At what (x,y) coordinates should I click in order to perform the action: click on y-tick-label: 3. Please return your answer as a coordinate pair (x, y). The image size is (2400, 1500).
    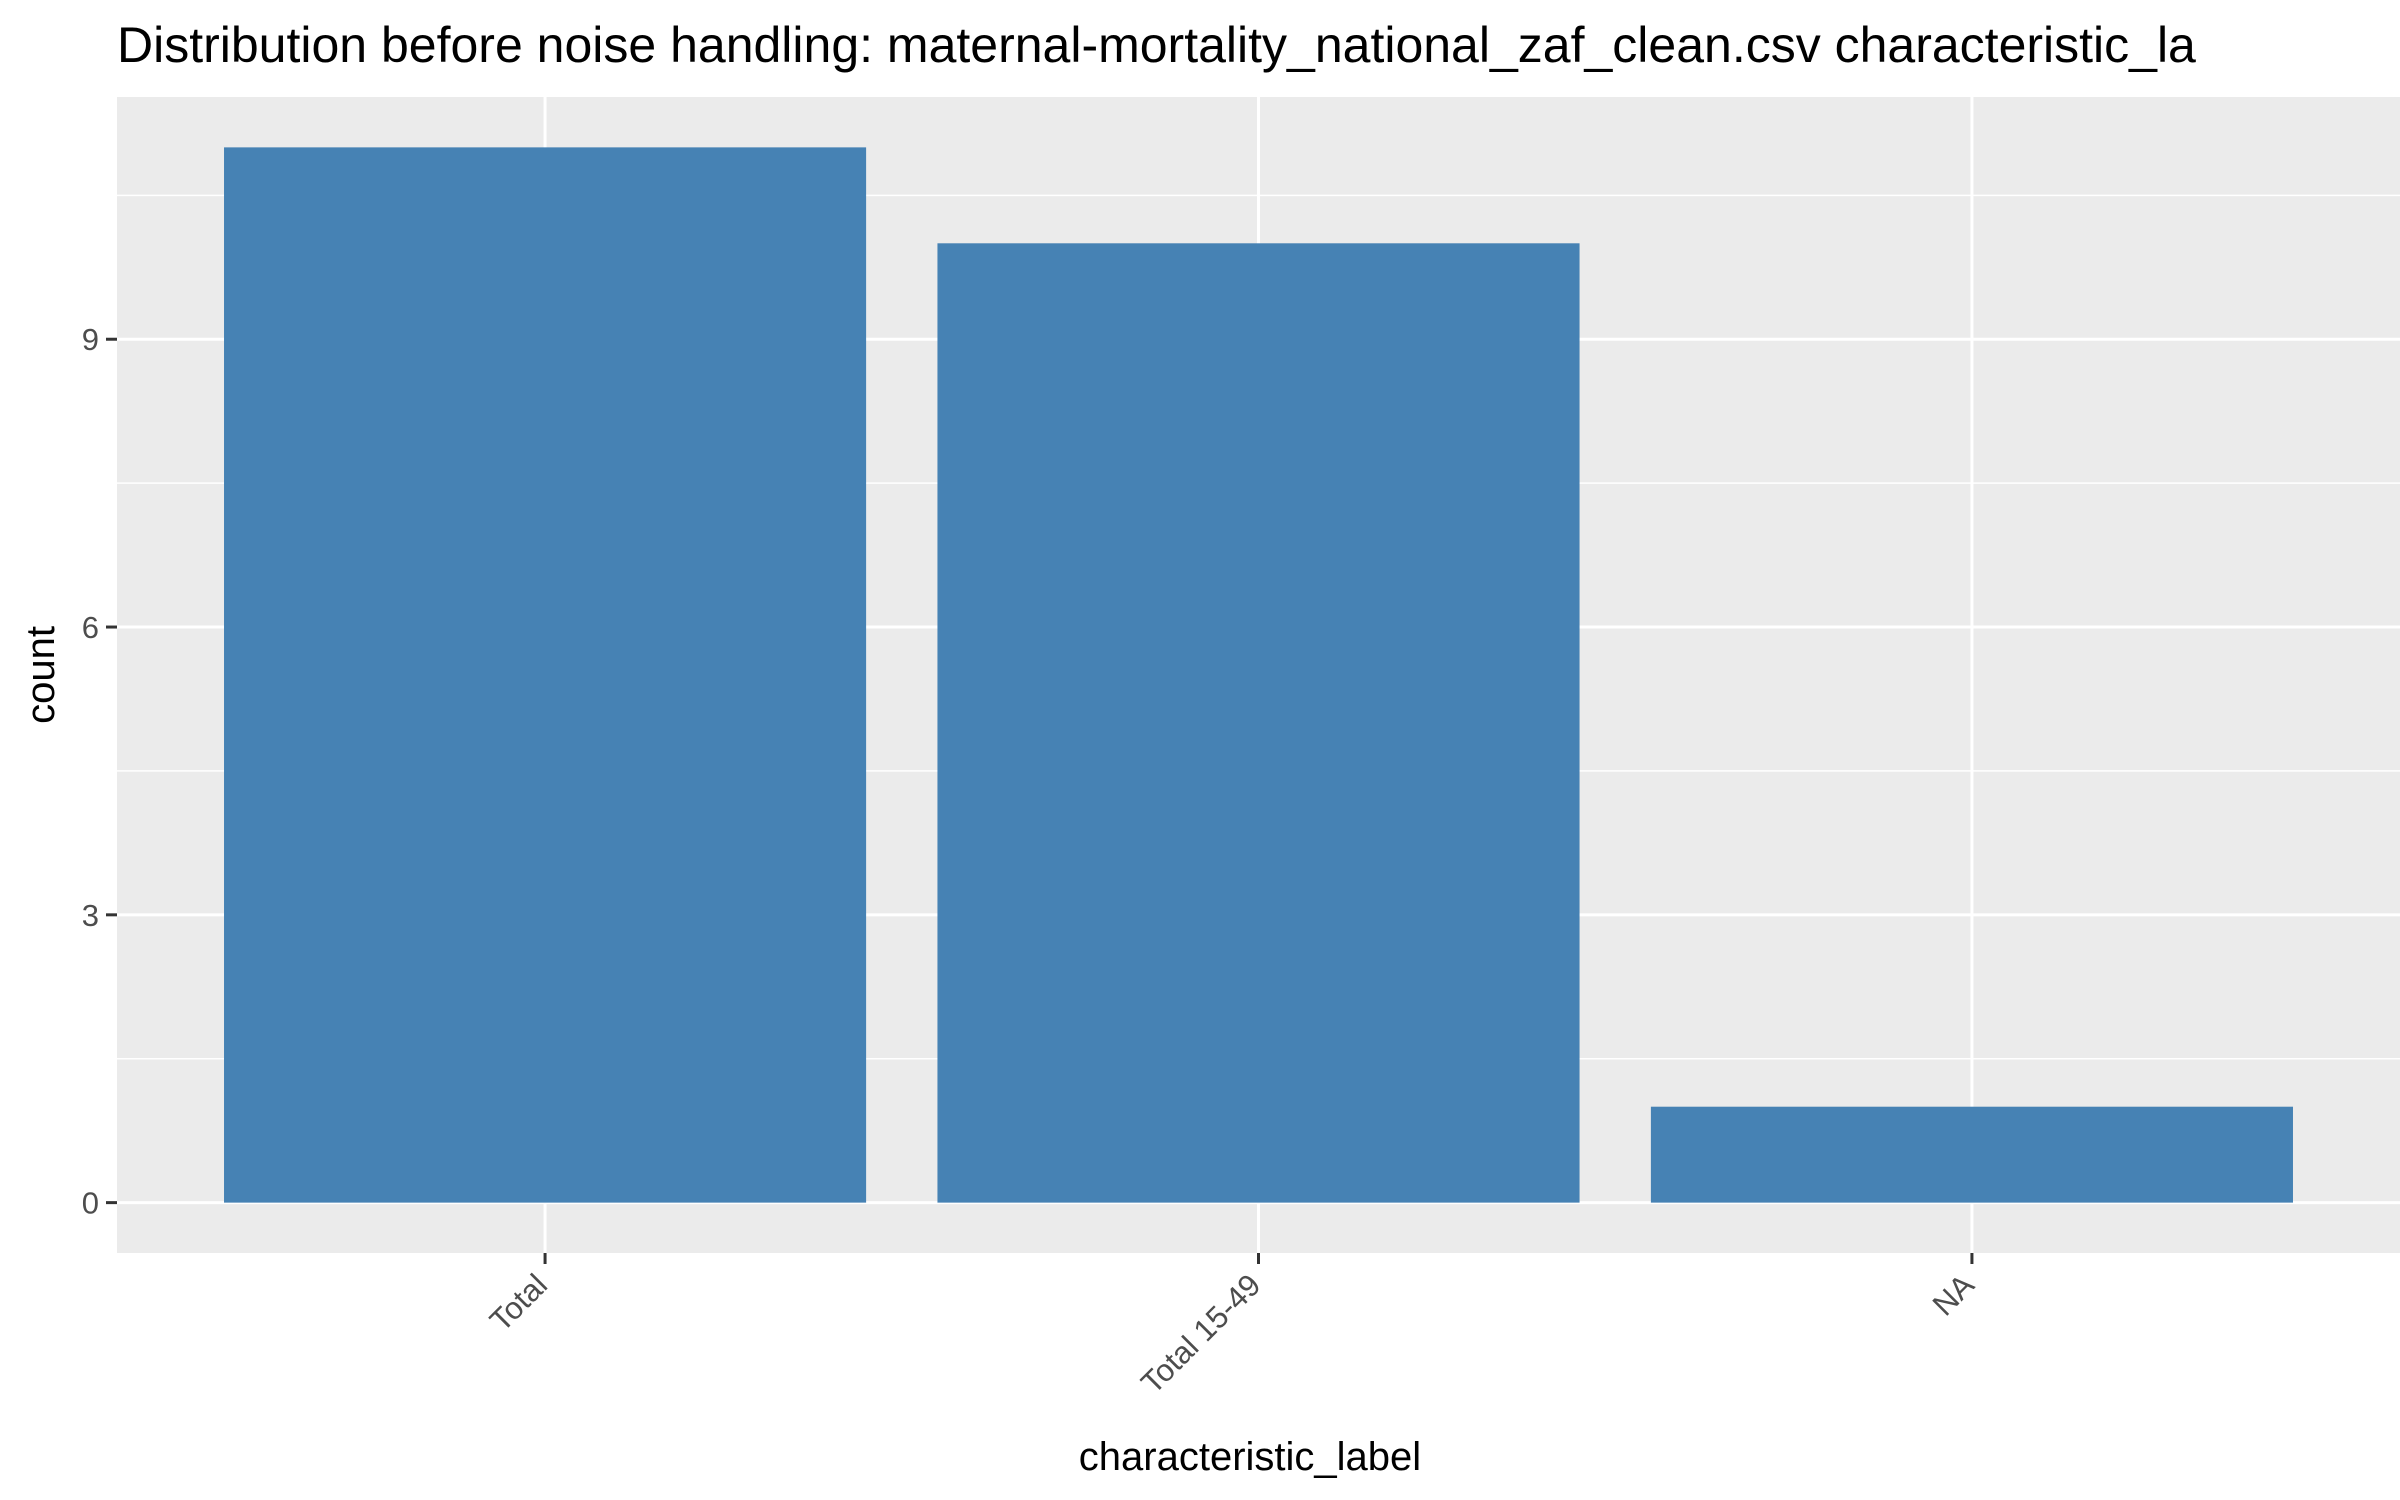
    Looking at the image, I should click on (90, 915).